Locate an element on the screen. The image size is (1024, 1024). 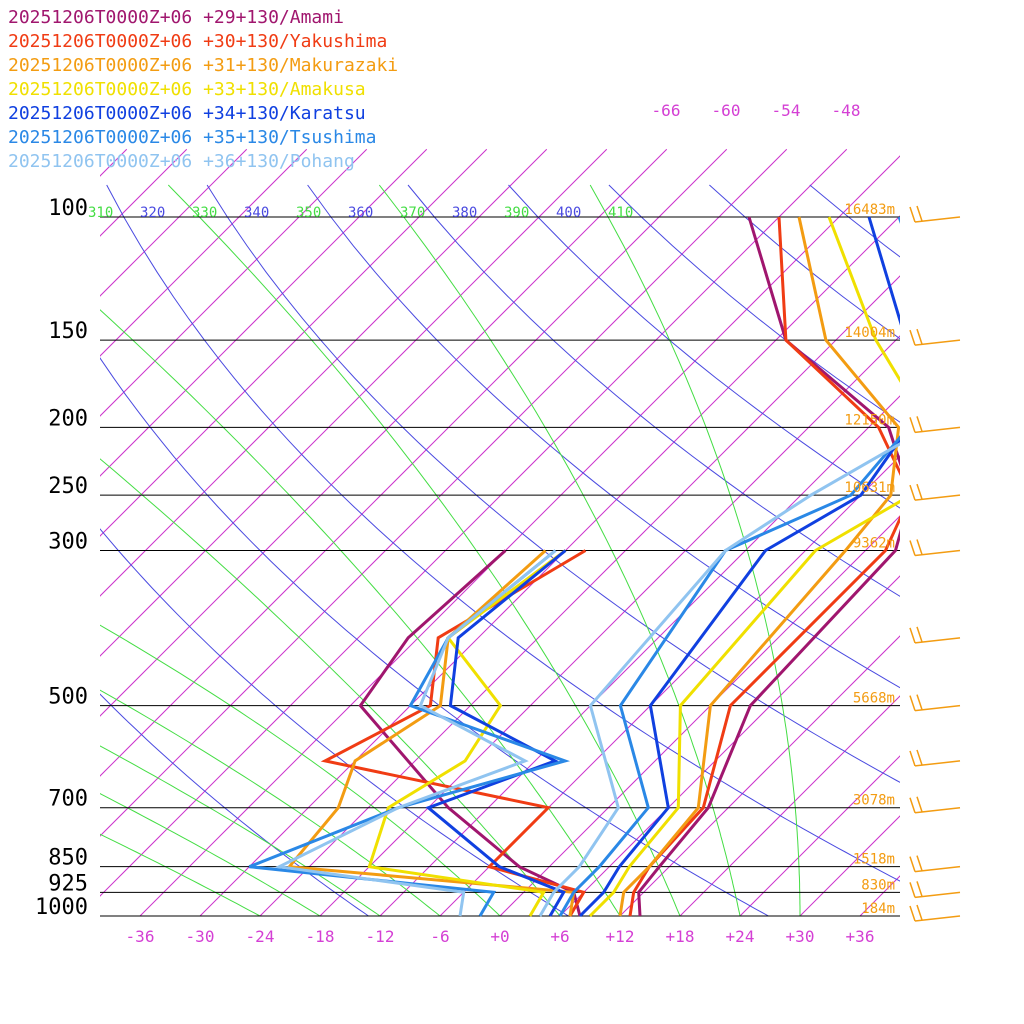
pressure-tick-label: 250 is located at coordinates (68, 486).